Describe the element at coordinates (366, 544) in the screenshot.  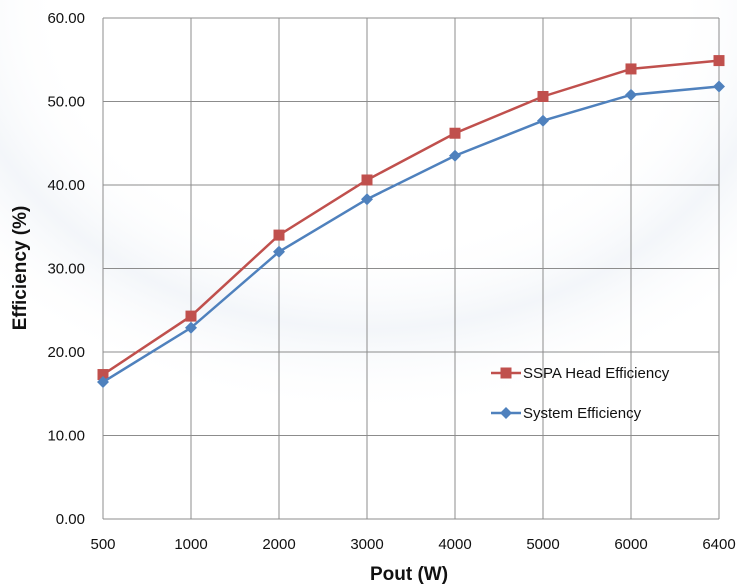
I see `x-tick-label: 3000` at that location.